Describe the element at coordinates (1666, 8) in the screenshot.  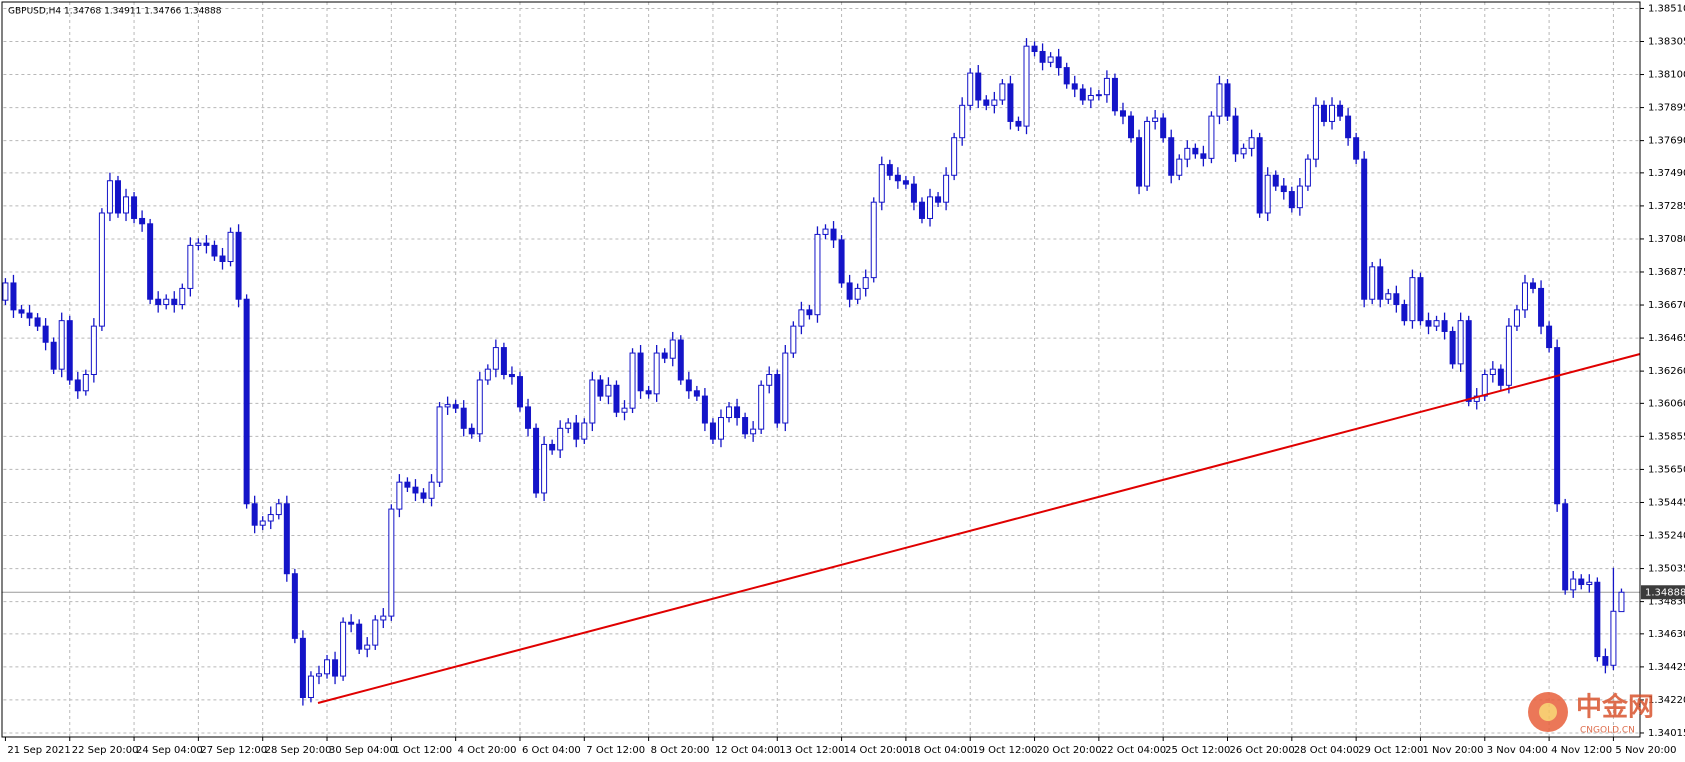
I see `y-tick-label: 1.38510` at that location.